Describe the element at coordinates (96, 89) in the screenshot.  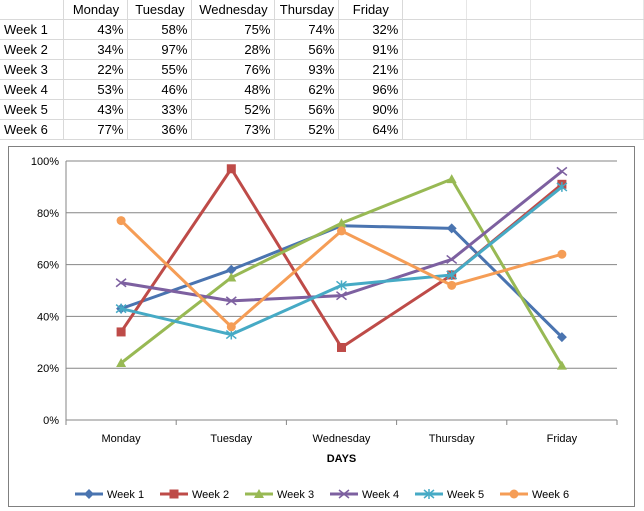
I see `value-cell: 53%` at that location.